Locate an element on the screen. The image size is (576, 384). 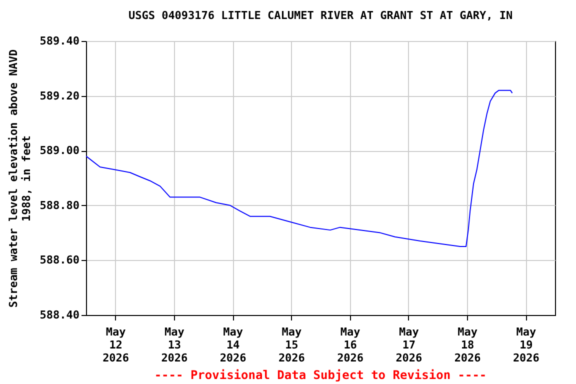
text: ---- Provisional Data Subject to Revision ---- is located at coordinates (320, 375).